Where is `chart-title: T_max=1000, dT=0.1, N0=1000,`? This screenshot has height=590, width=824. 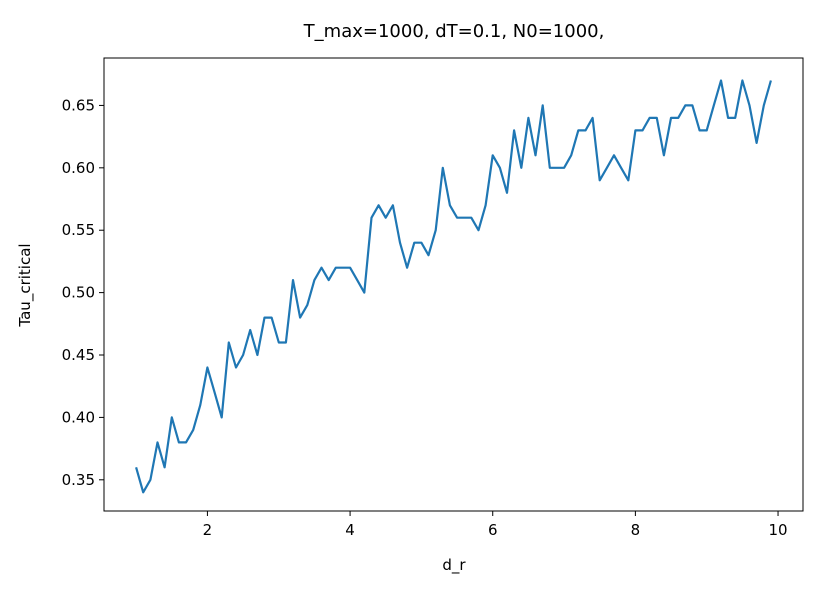
chart-title: T_max=1000, dT=0.1, N0=1000, is located at coordinates (454, 31).